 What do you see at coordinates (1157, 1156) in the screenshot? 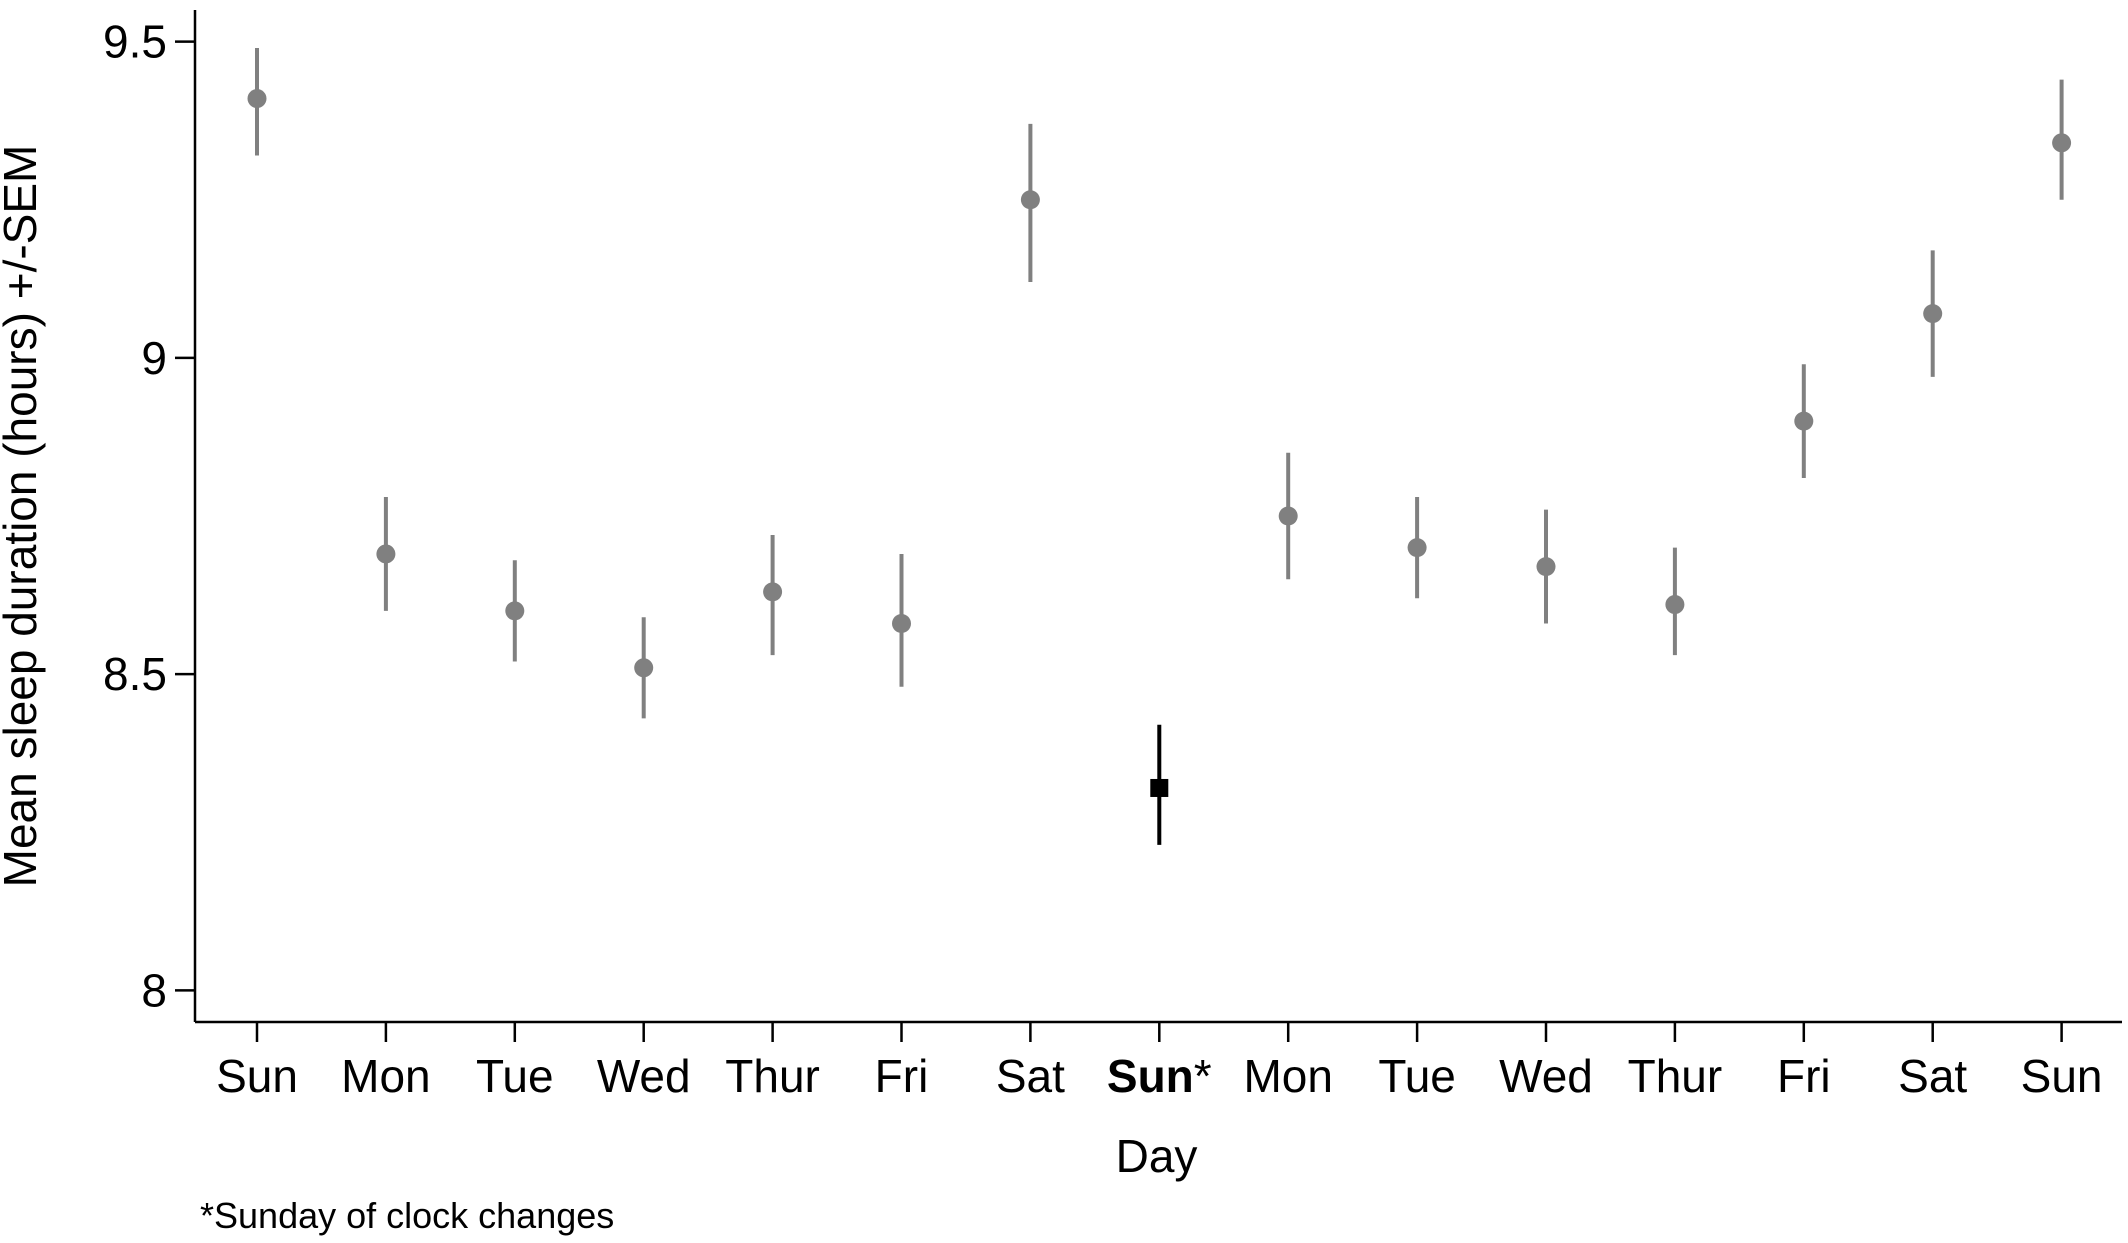
I see `x-axis-title: Day` at bounding box center [1157, 1156].